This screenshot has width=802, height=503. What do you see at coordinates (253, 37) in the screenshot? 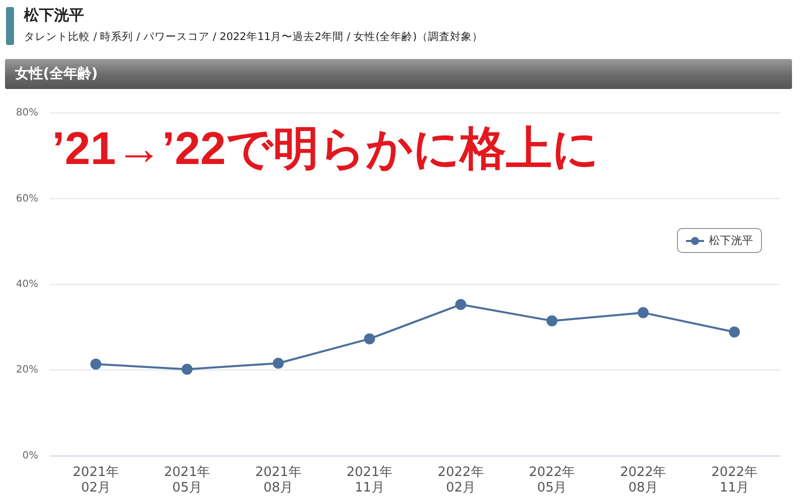
I see `chart-subtitle: タレント比較 / 時系列 / パワースコア / 2022年11月〜過去2年間 / 女性(全年齢)（調査対象）` at bounding box center [253, 37].